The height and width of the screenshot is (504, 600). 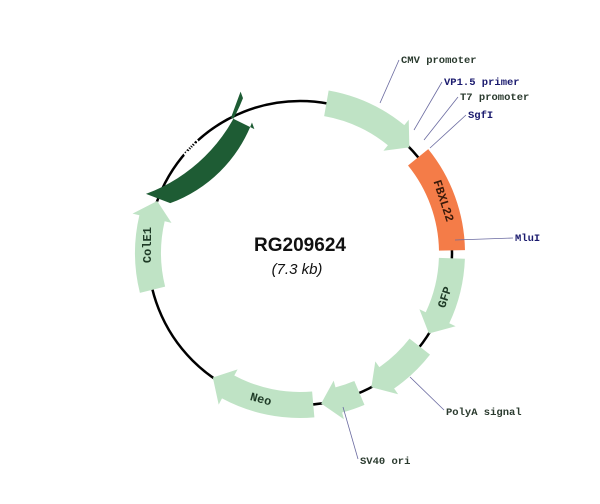 I want to click on feature-gfp, so click(x=442, y=295).